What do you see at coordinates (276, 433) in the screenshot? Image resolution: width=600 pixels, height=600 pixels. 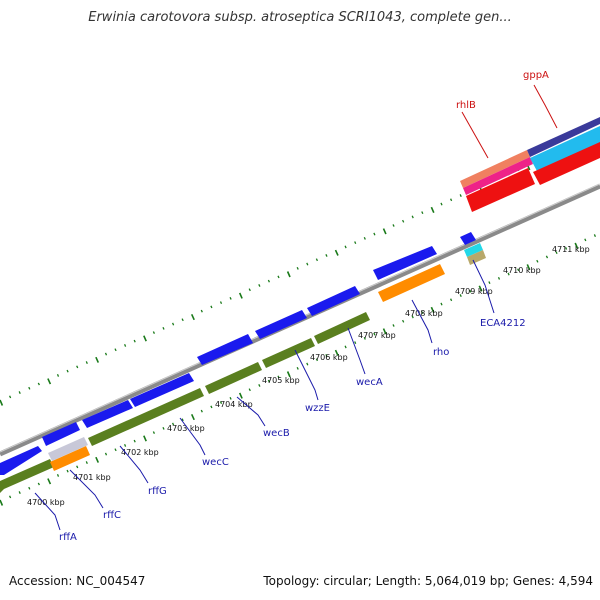 I see `gene-label-wecB: wecB` at bounding box center [276, 433].